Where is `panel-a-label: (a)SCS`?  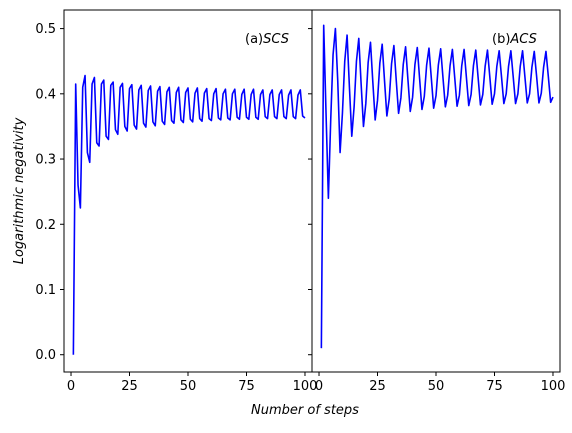
panel-a-label: (a)SCS is located at coordinates (267, 39).